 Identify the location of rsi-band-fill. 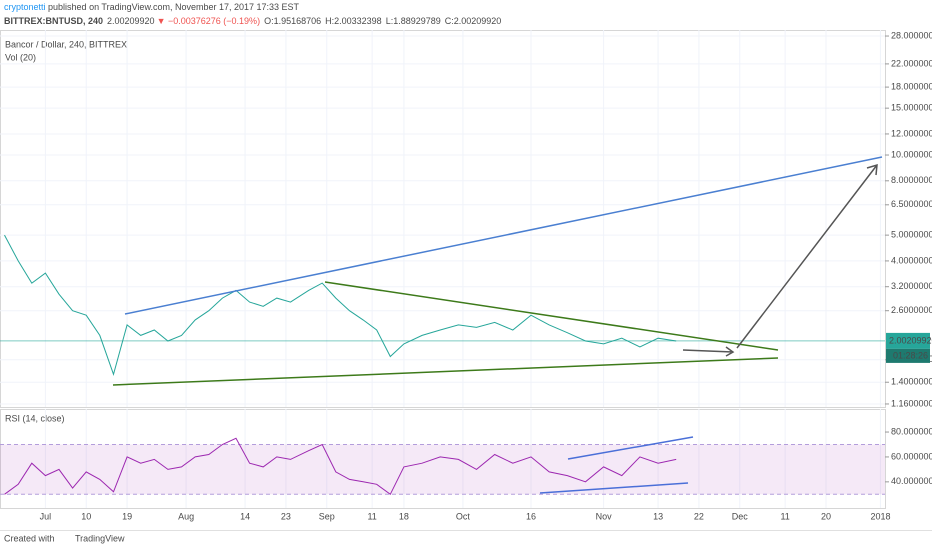
(442, 469).